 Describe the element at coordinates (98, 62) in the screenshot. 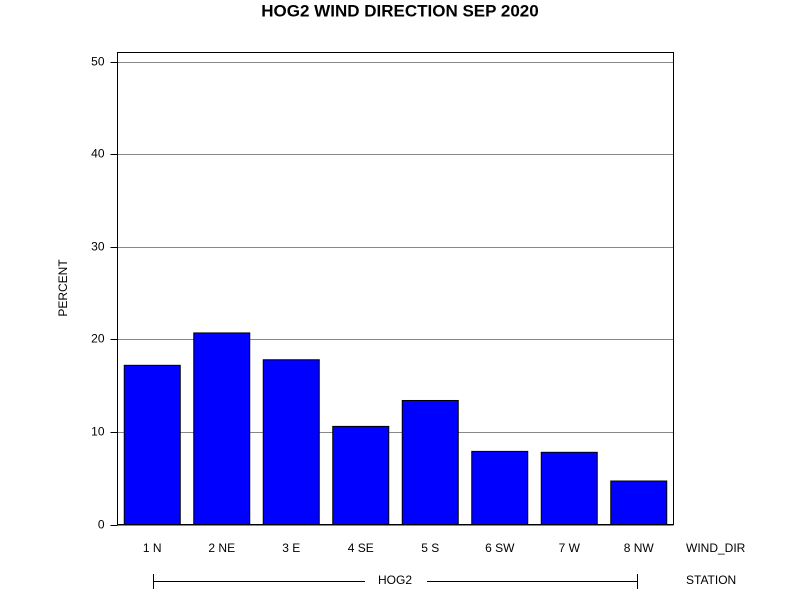

I see `y-tick-label: 50` at that location.